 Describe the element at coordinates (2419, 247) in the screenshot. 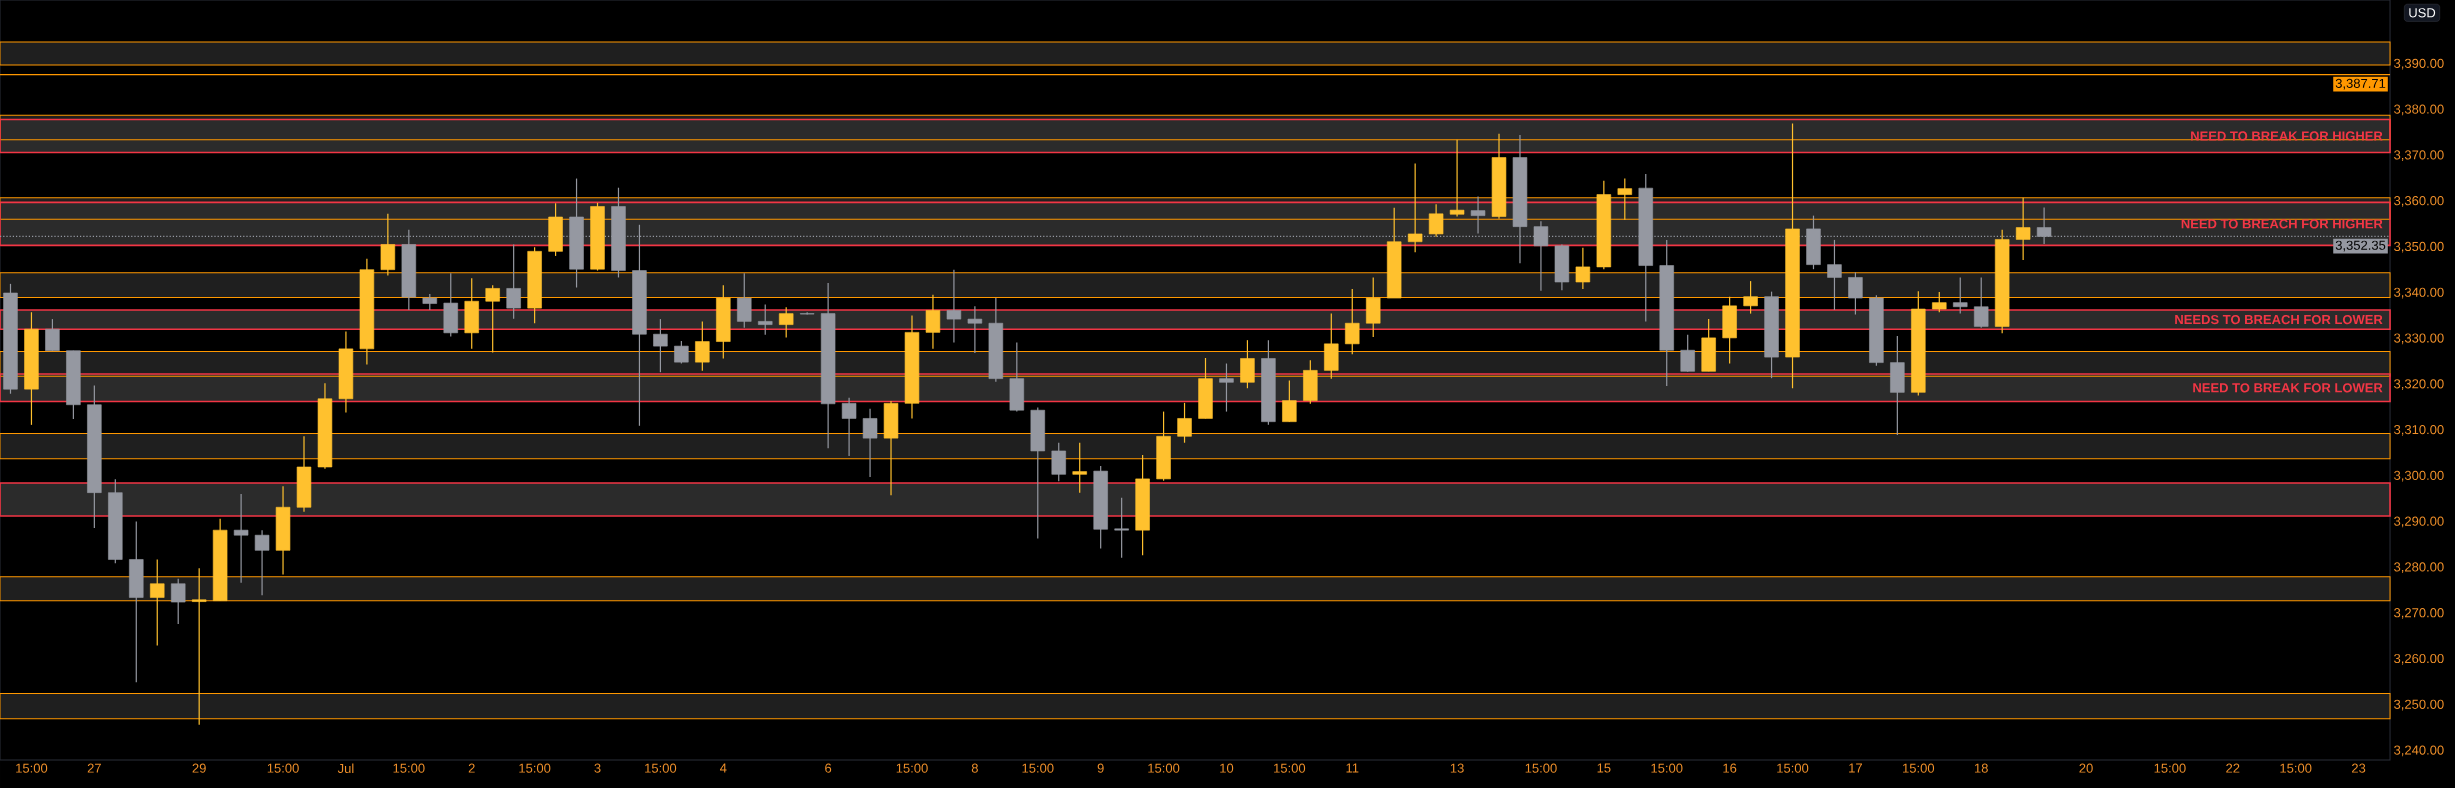

I see `y-tick-label: 3,350.00` at that location.